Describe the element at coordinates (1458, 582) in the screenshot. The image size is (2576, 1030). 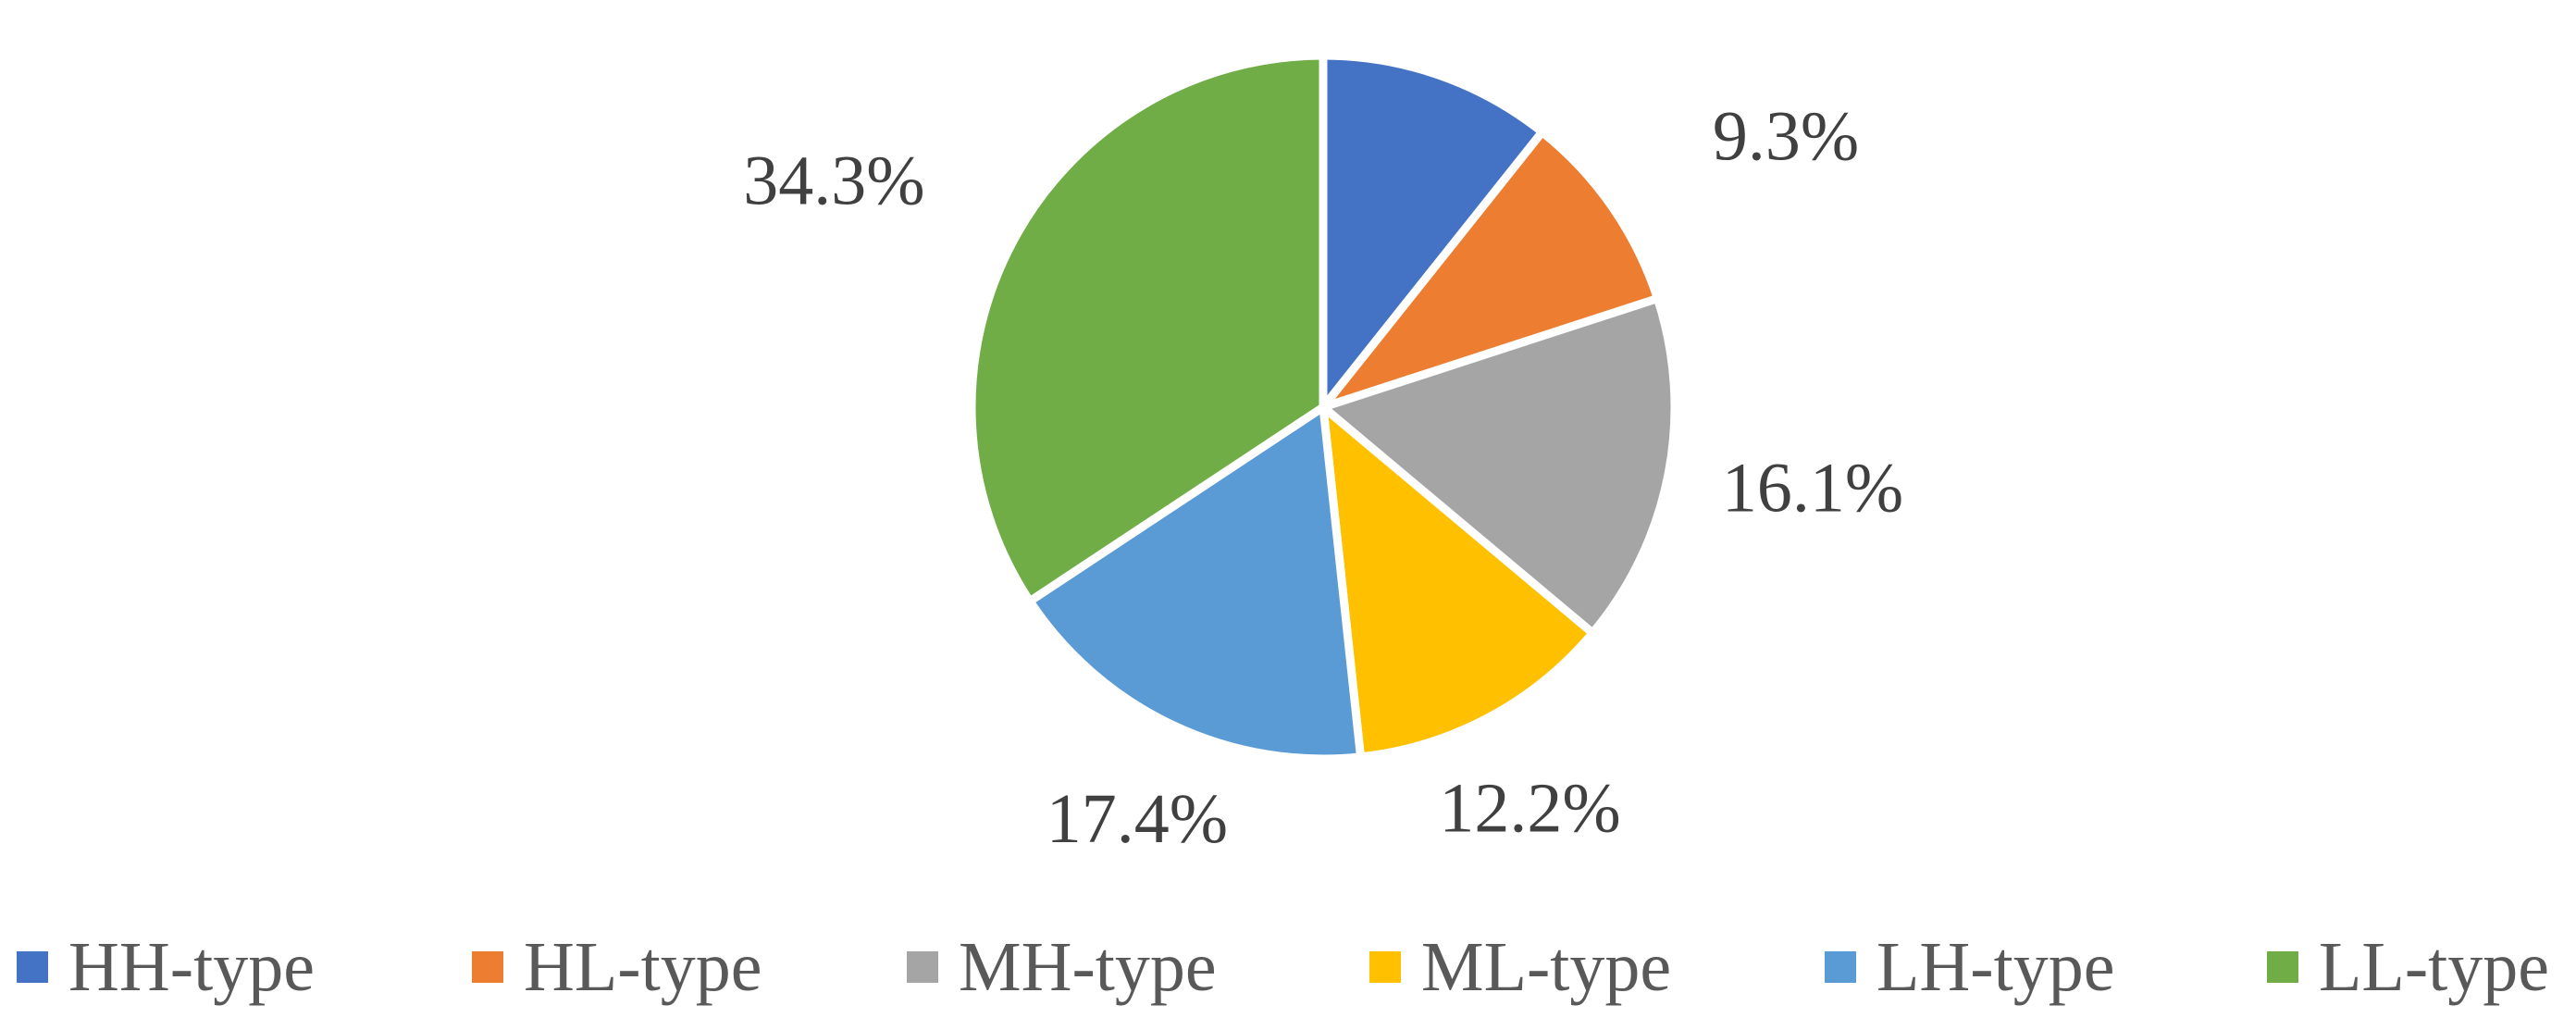
I see `pie-slice-ml-type` at that location.